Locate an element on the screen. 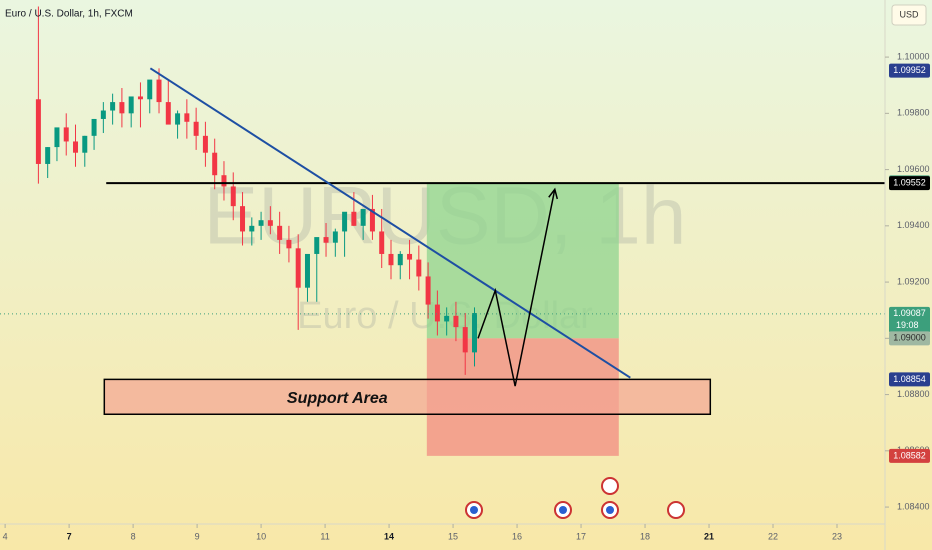 The image size is (932, 550). annotation: Support Area is located at coordinates (337, 398).